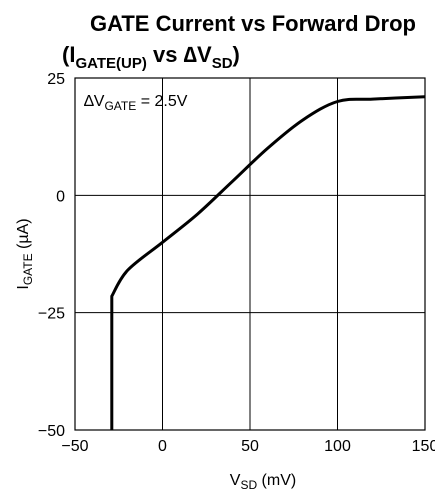  I want to click on annotation-sub: GATE, so click(120, 106).